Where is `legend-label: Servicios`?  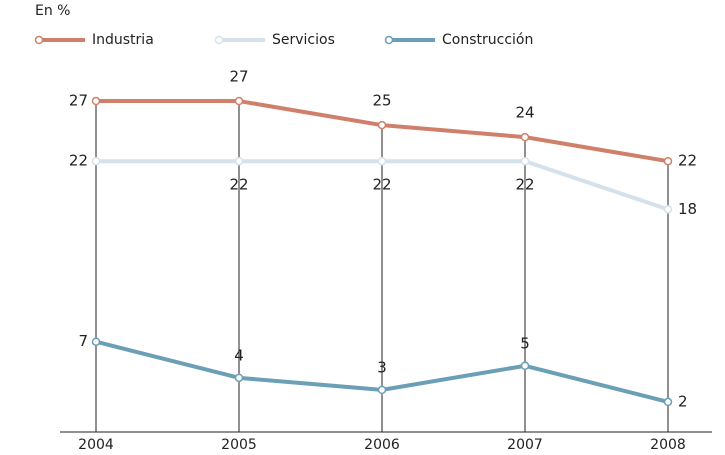
legend-label: Servicios is located at coordinates (303, 40).